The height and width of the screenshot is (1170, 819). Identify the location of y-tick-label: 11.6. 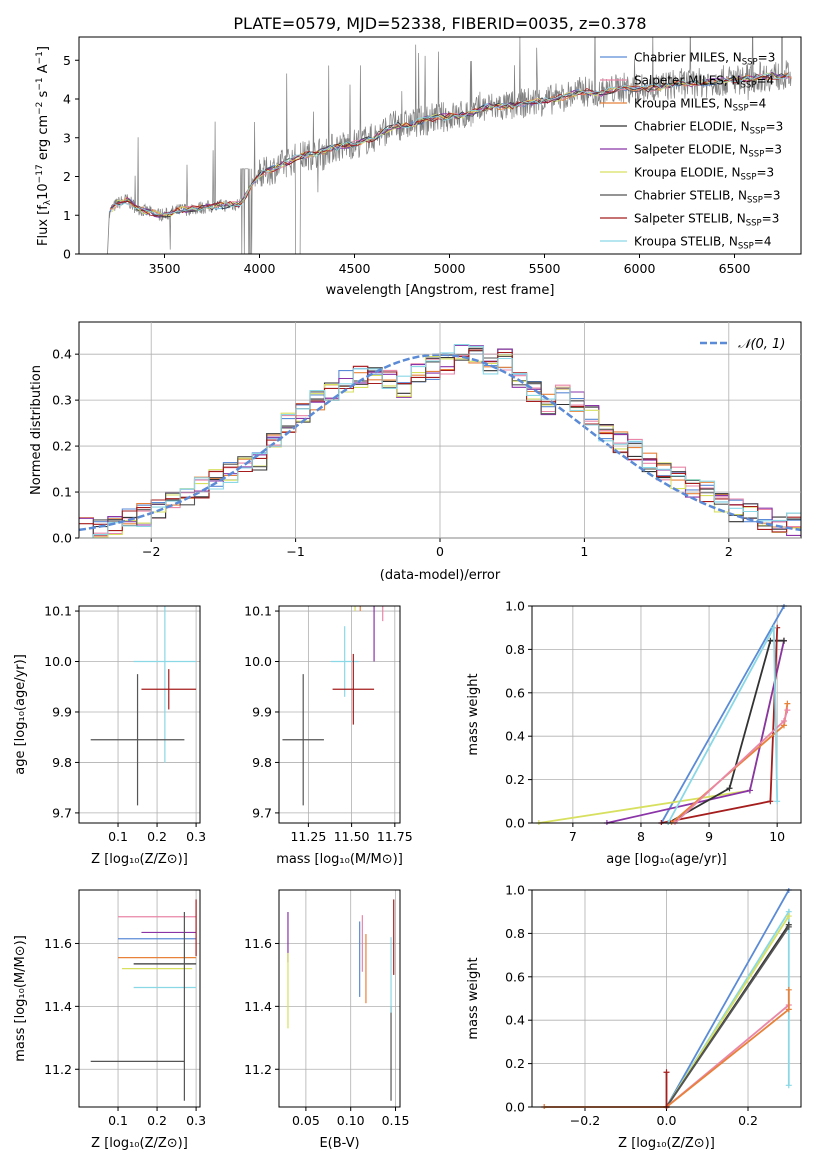
(58, 943).